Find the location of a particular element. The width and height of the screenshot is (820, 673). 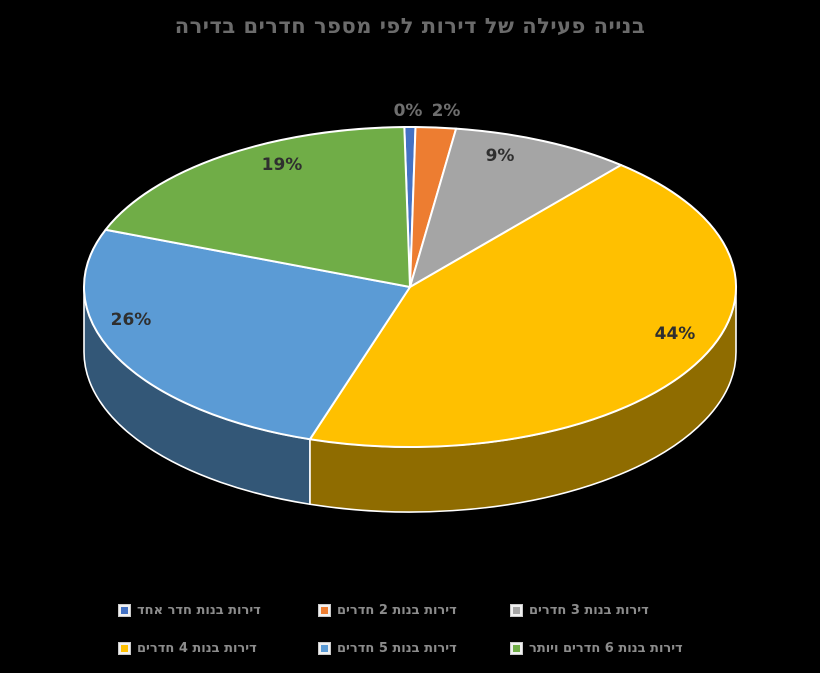

pie-data-label: 19% is located at coordinates (282, 165).